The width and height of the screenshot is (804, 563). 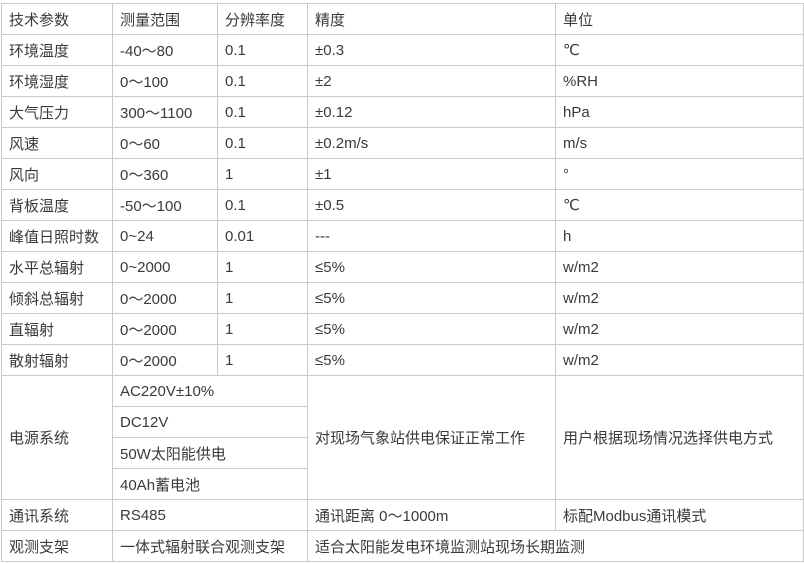 I want to click on cell-power-unit-note: 用户根据现场情况选择供电方式, so click(x=679, y=437).